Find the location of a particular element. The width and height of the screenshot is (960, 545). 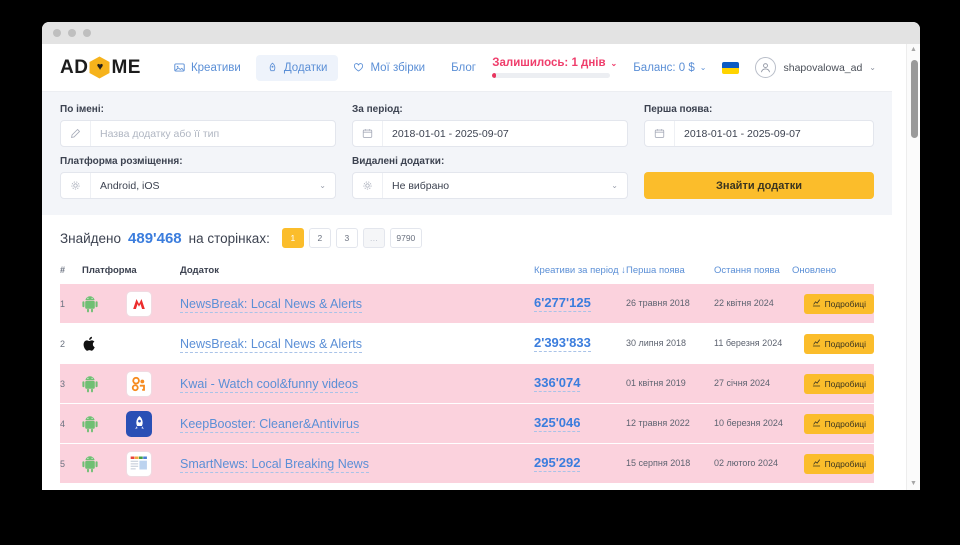

creatives-count: 336'074 is located at coordinates (557, 383).